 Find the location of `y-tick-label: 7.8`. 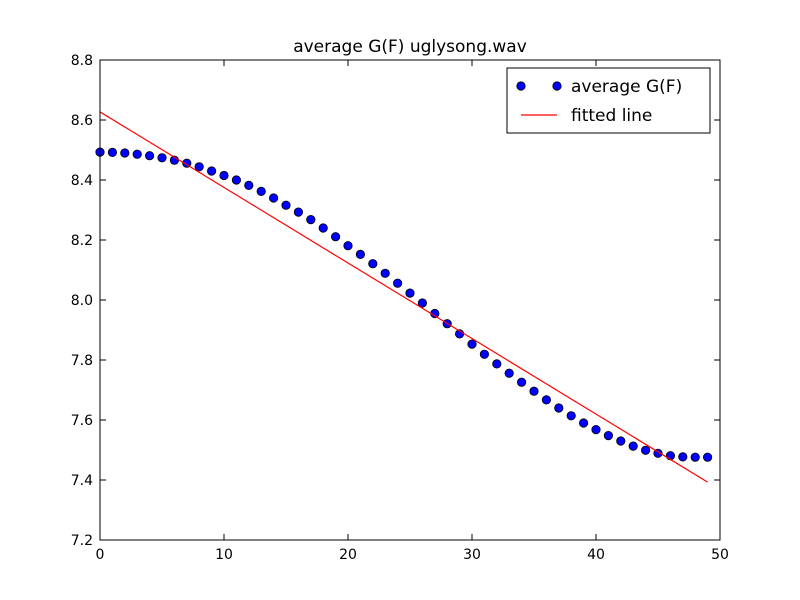

y-tick-label: 7.8 is located at coordinates (82, 361).